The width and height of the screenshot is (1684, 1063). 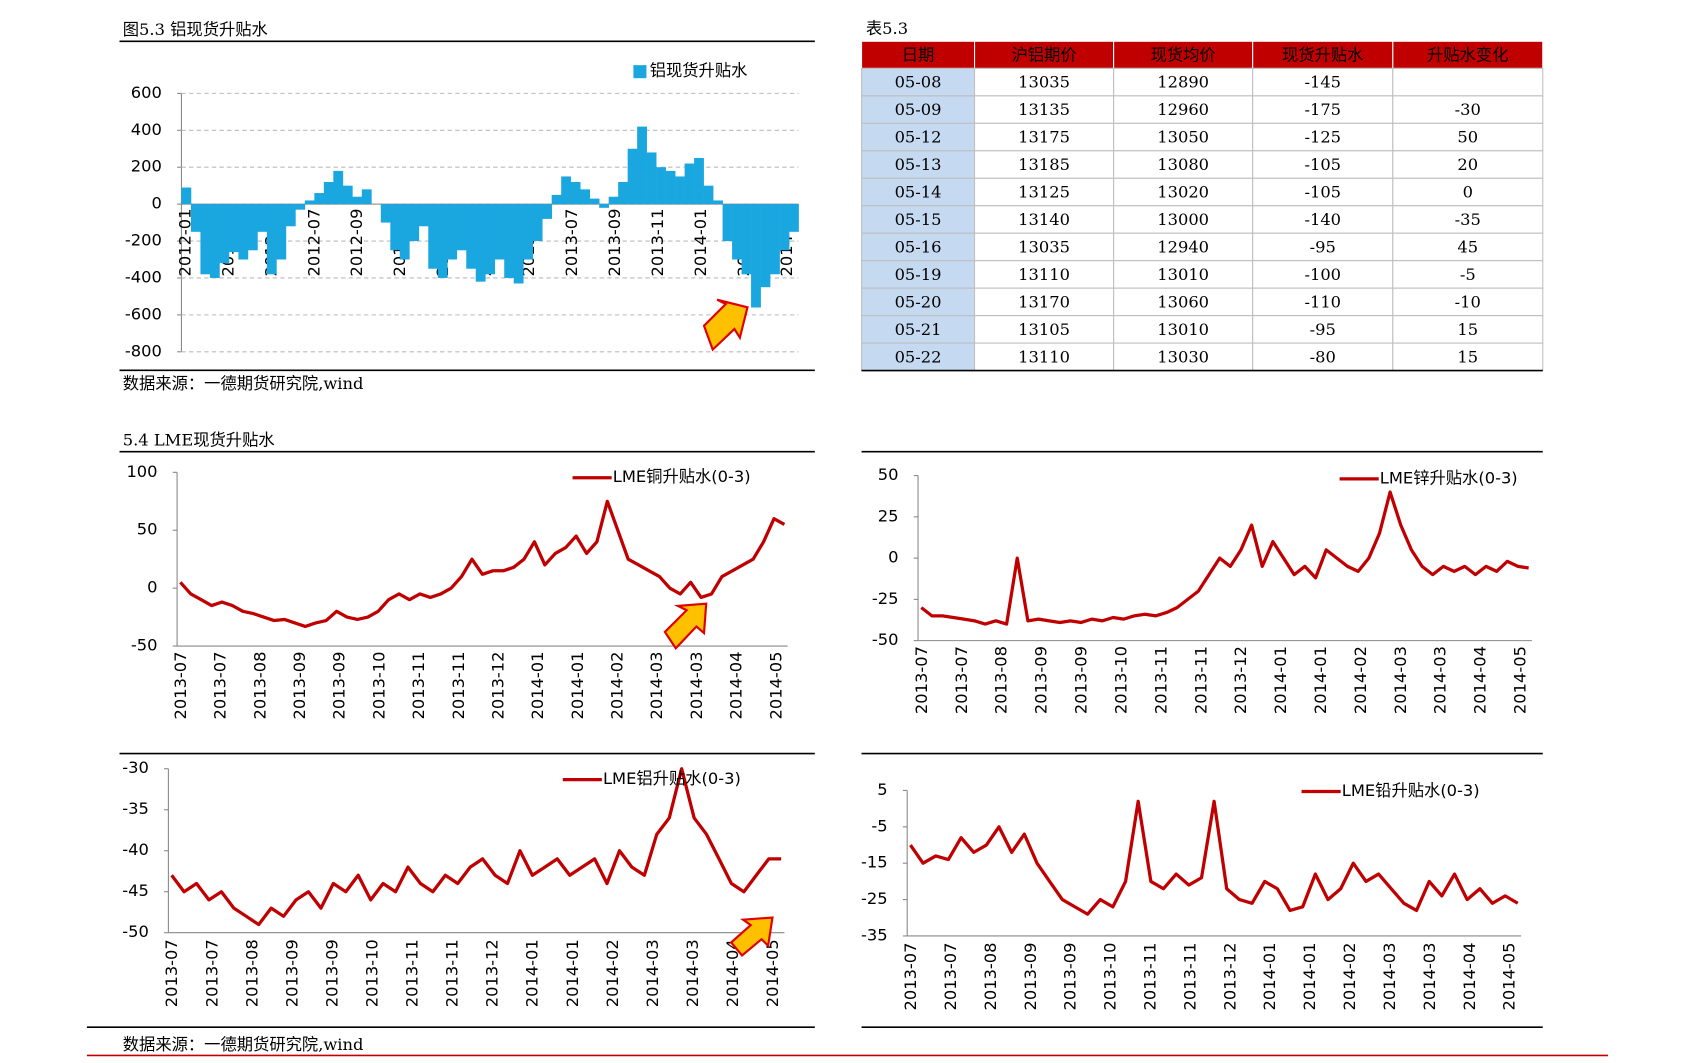 What do you see at coordinates (672, 778) in the screenshot?
I see `legend-label: LME铝升贴水(0-3)` at bounding box center [672, 778].